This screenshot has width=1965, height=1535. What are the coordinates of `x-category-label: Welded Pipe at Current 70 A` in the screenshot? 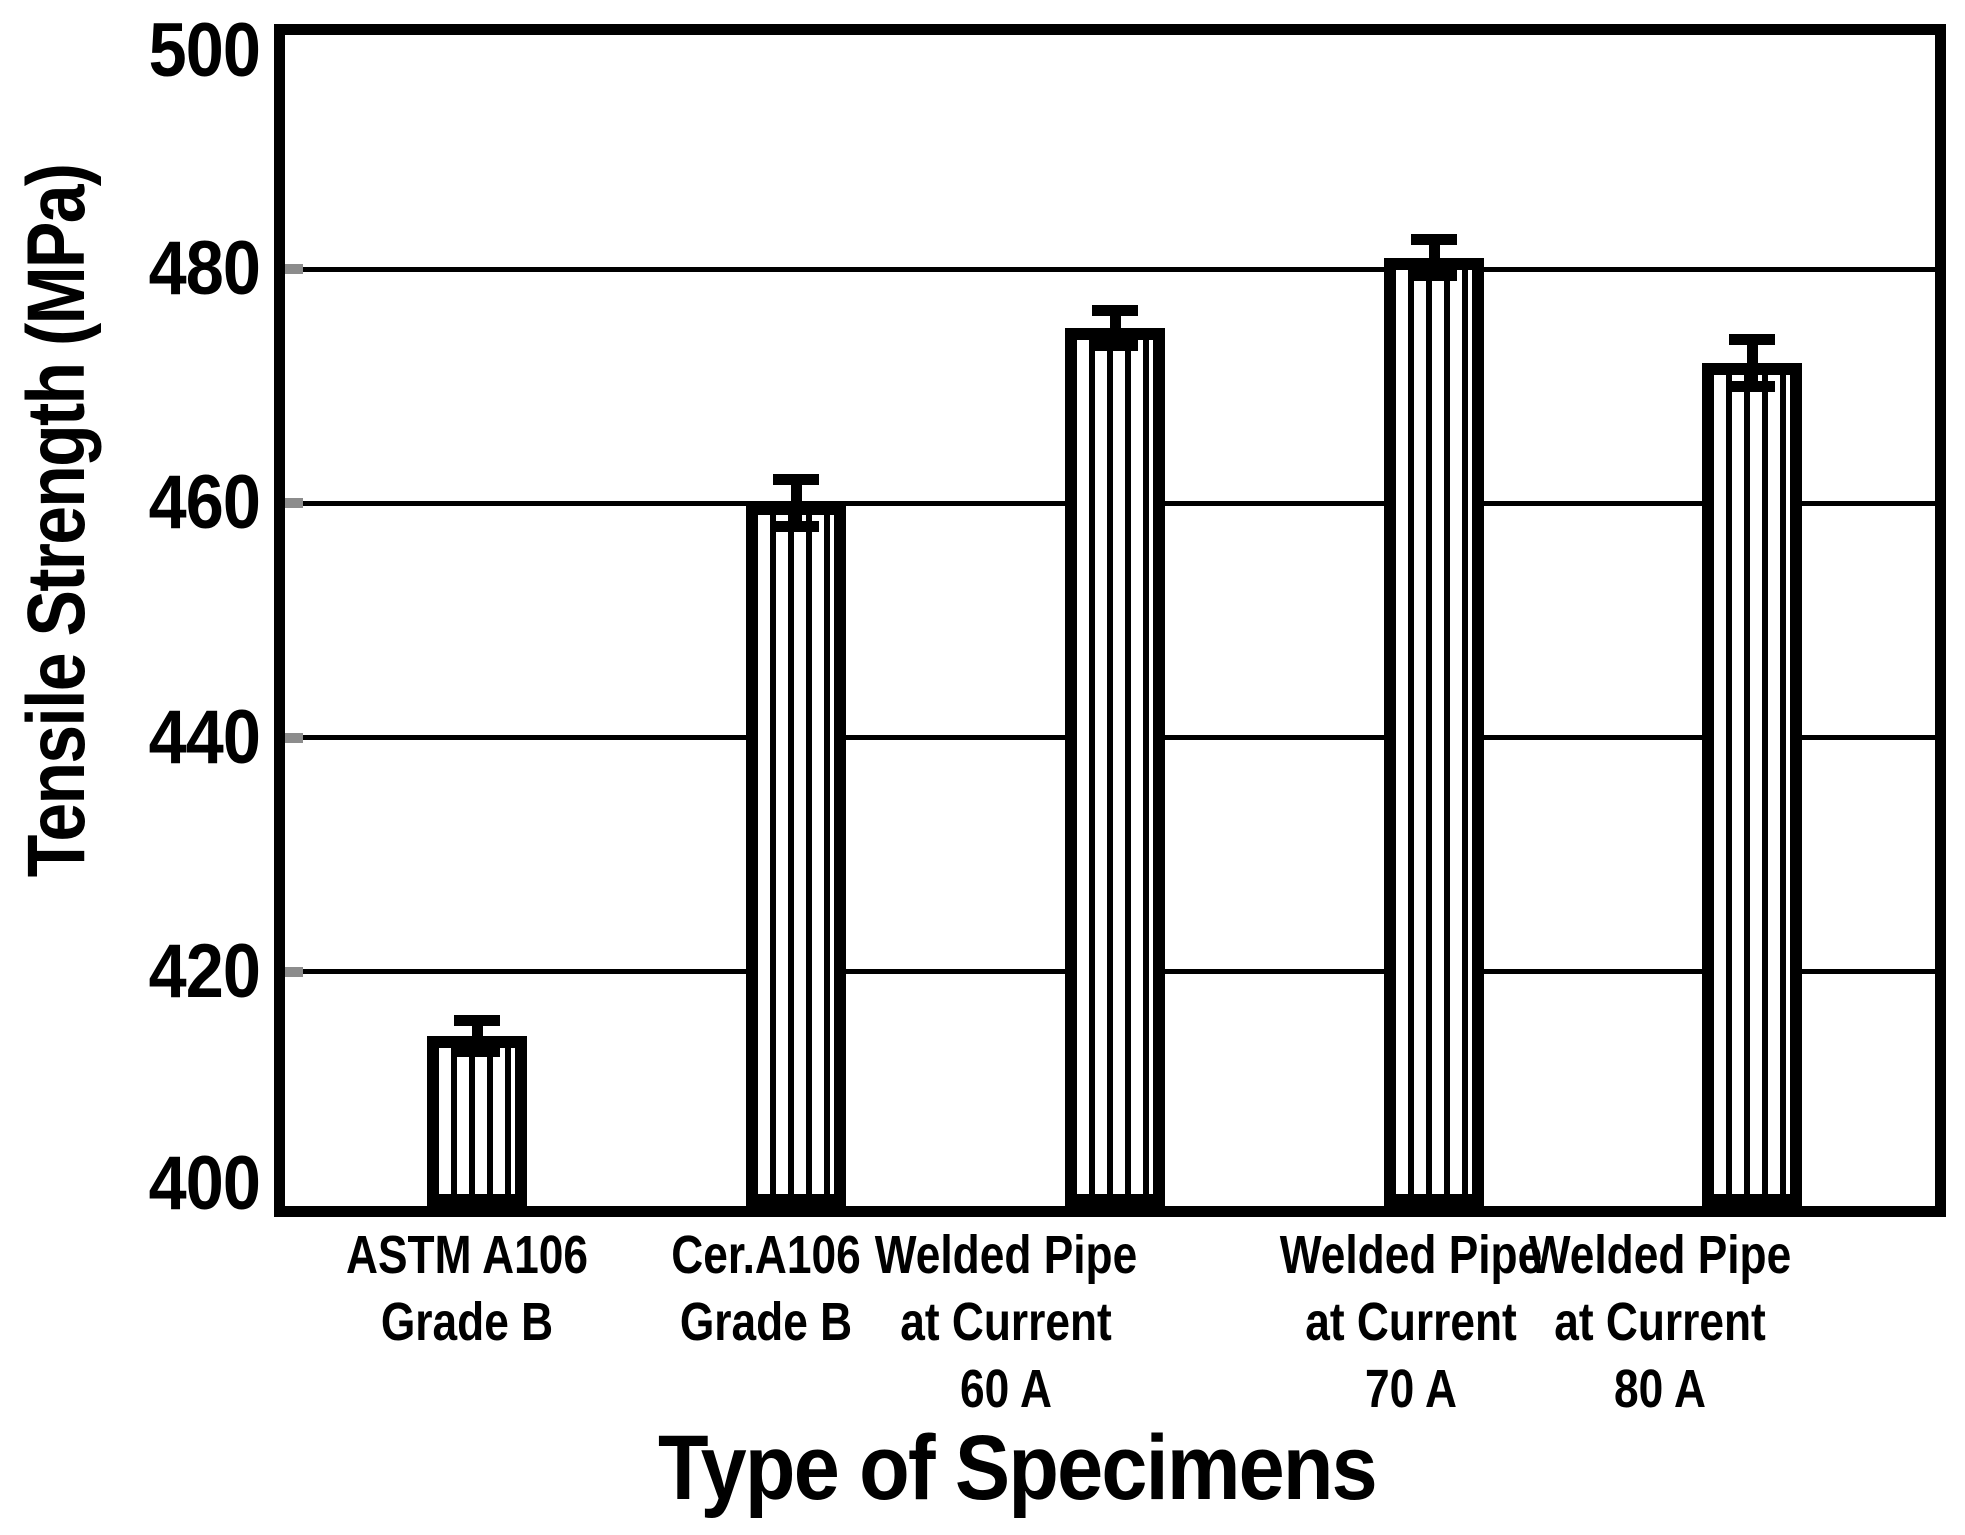 It's located at (1411, 1322).